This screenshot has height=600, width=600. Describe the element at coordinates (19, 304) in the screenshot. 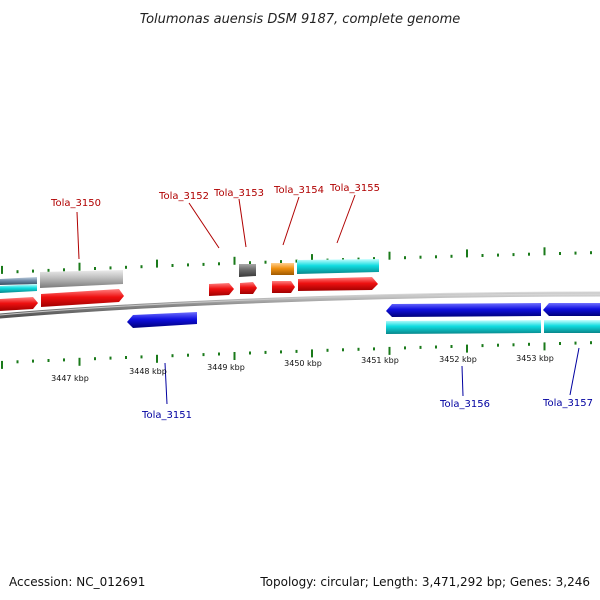

I see `gene-arrow-red-left-a` at that location.